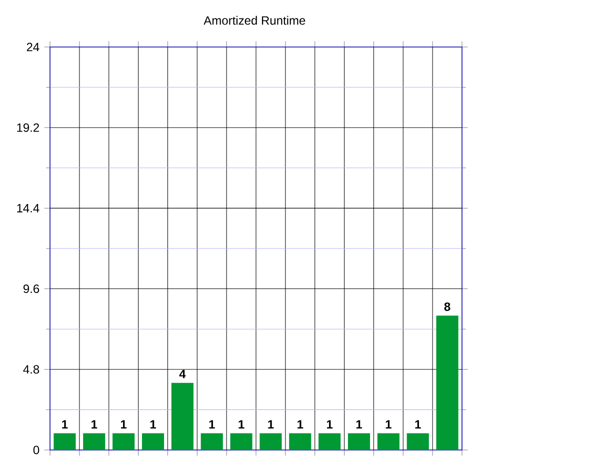 The height and width of the screenshot is (463, 600). Describe the element at coordinates (28, 208) in the screenshot. I see `y-tick-label: 14.4` at that location.